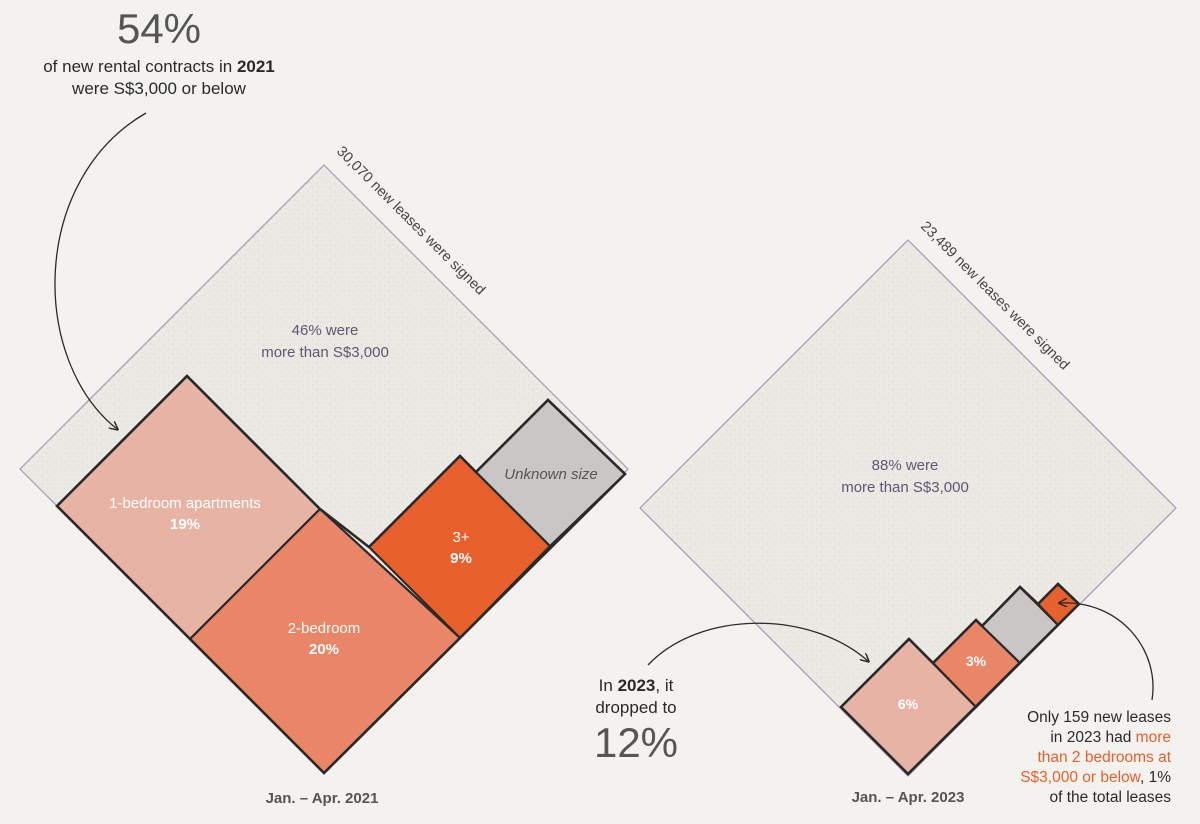  I want to click on note-line3: than 2 bedrooms at, so click(1104, 757).